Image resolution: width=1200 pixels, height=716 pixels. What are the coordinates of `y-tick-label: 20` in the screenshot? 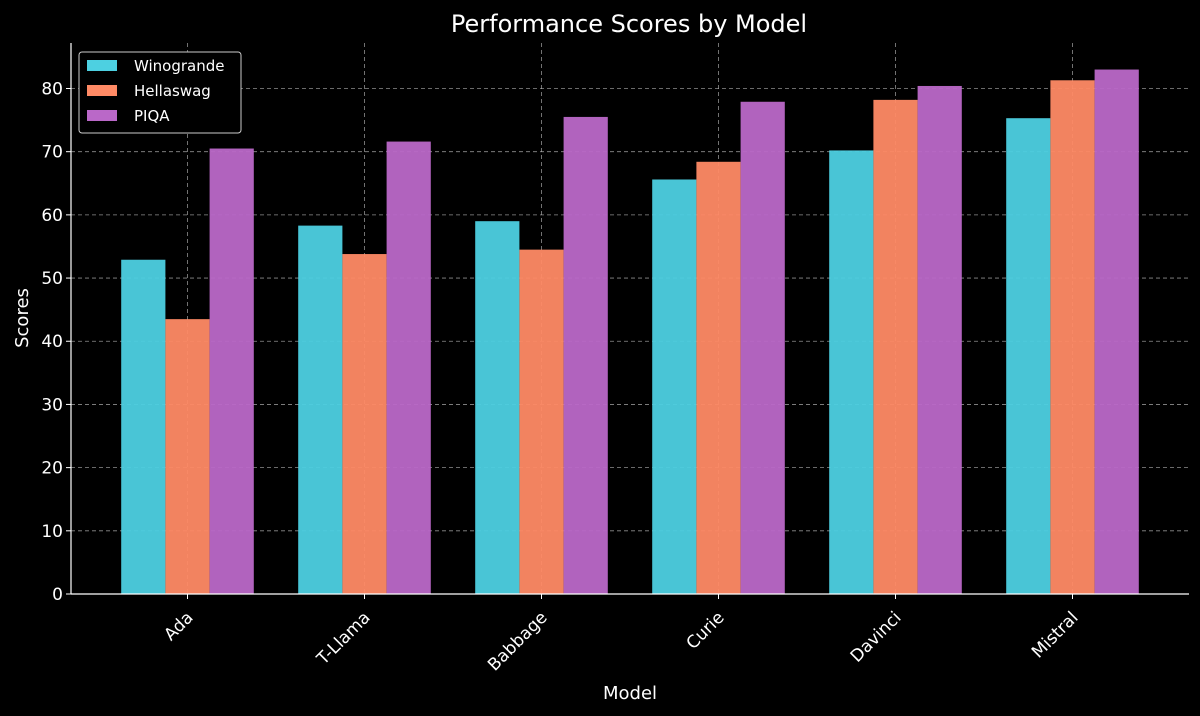 It's located at (52, 469).